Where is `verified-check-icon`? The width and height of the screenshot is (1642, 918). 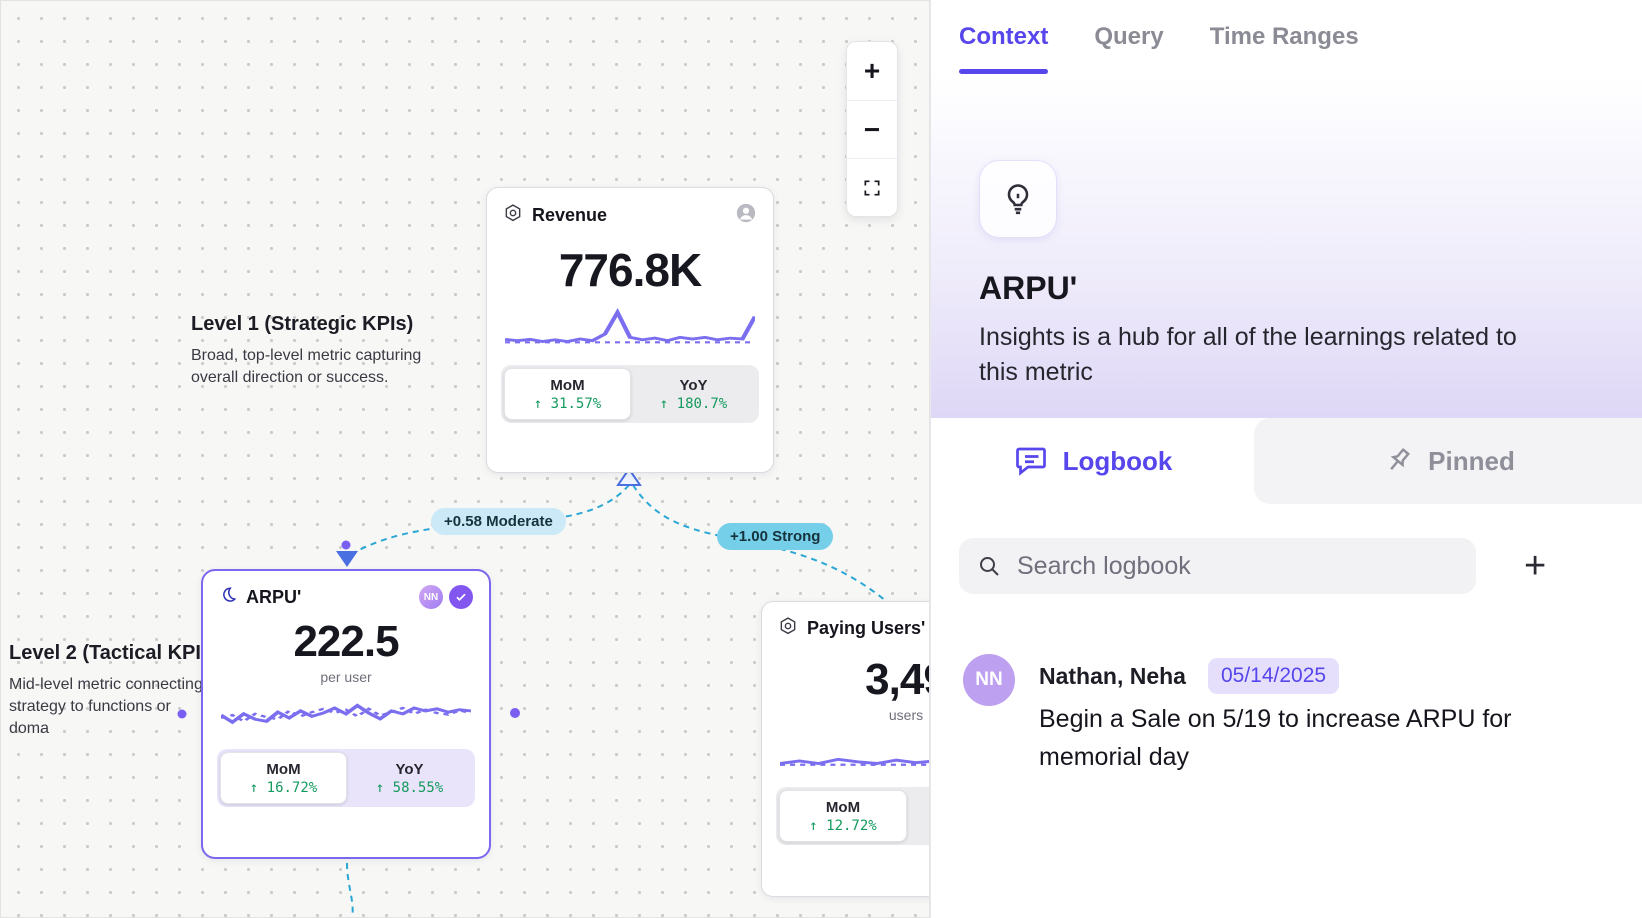 verified-check-icon is located at coordinates (461, 597).